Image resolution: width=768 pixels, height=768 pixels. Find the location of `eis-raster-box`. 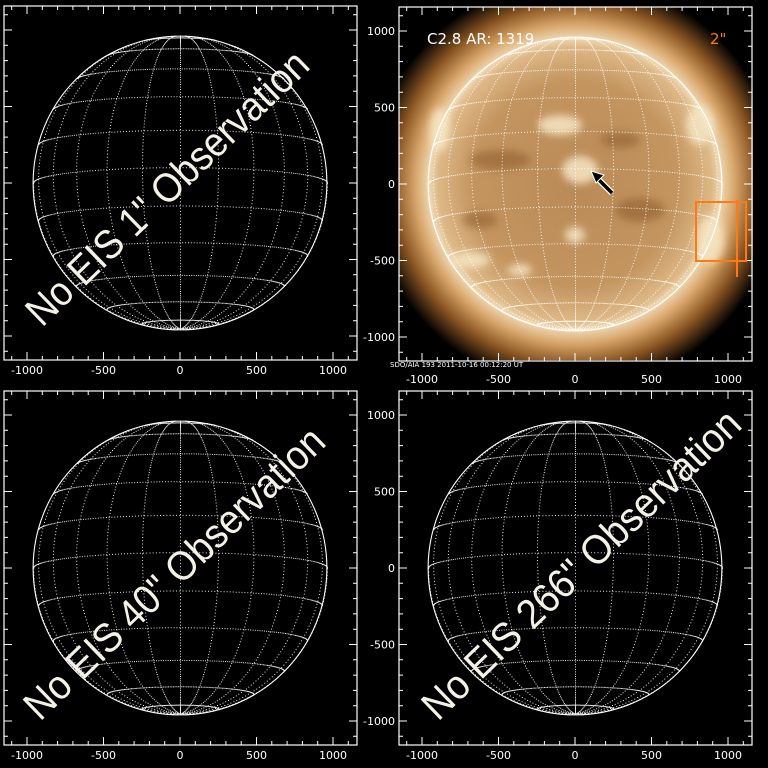

eis-raster-box is located at coordinates (721, 231).